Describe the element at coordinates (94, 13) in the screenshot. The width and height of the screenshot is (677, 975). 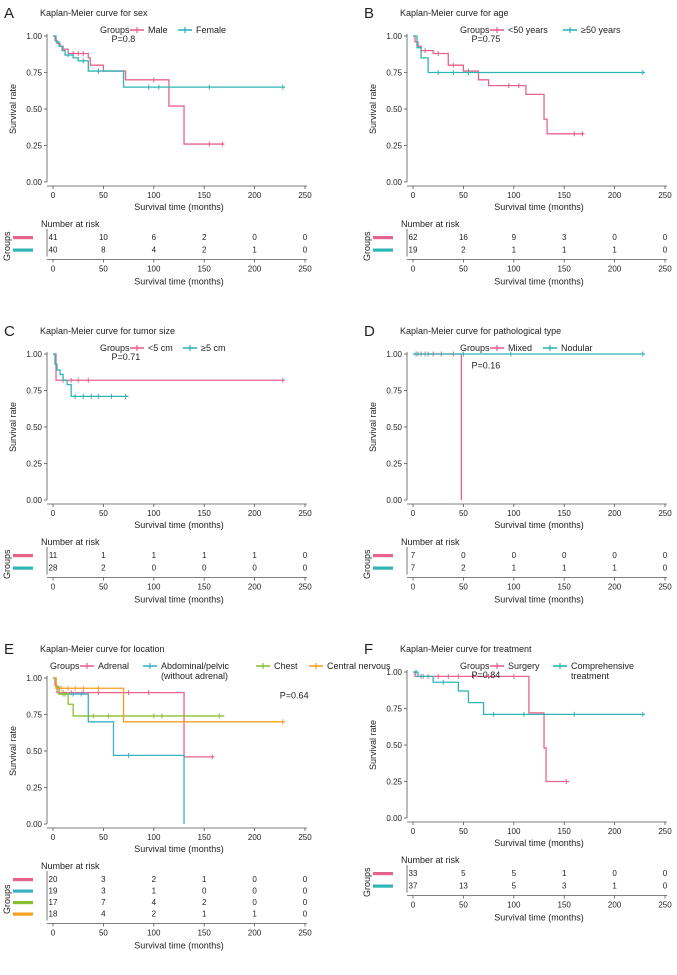
I see `chart-title: Kaplan-Meier curve for sex` at that location.